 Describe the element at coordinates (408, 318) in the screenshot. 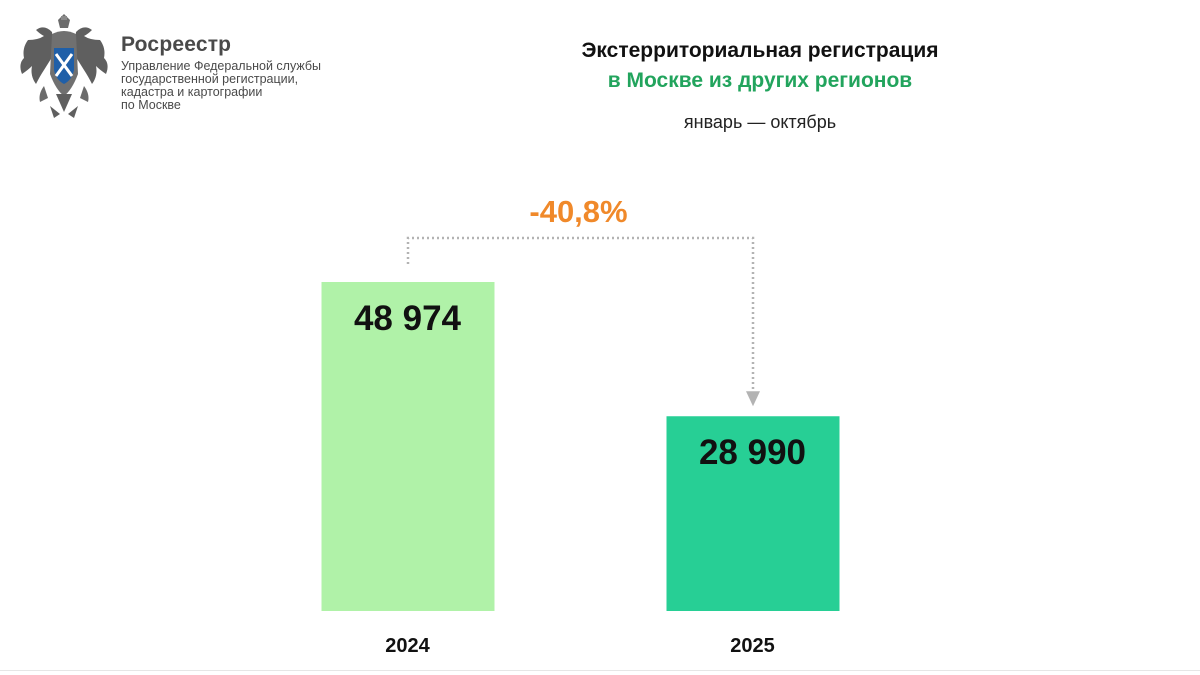

I see `bar-value-label-2024: 48 974` at that location.